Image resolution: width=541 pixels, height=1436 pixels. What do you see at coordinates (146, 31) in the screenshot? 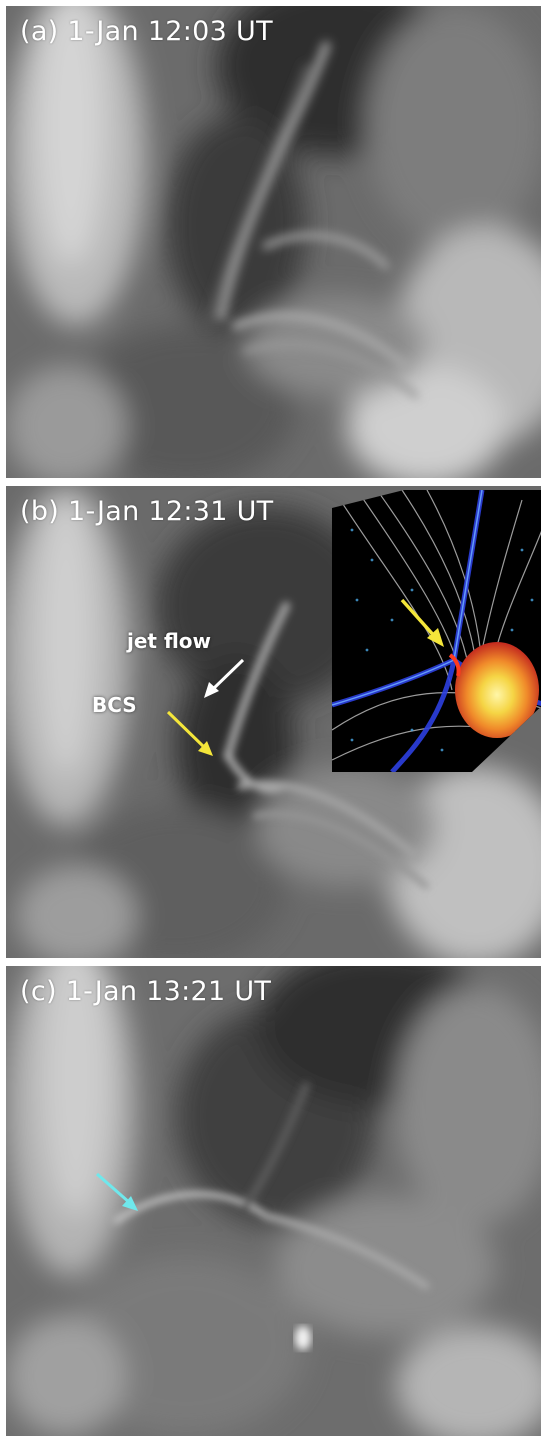
I see `panel-a-label: (a) 1-Jan 12:03 UT` at bounding box center [146, 31].